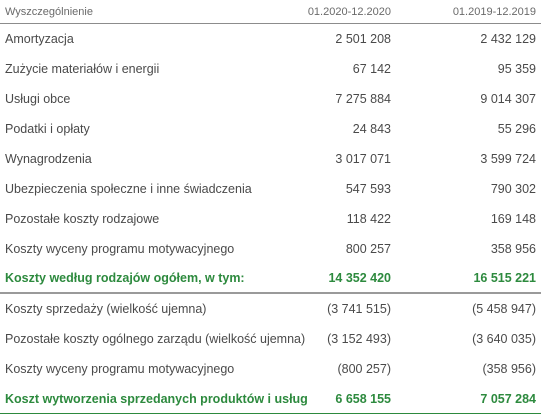 This screenshot has width=541, height=418. I want to click on row-label: Usługi obce, so click(38, 99).